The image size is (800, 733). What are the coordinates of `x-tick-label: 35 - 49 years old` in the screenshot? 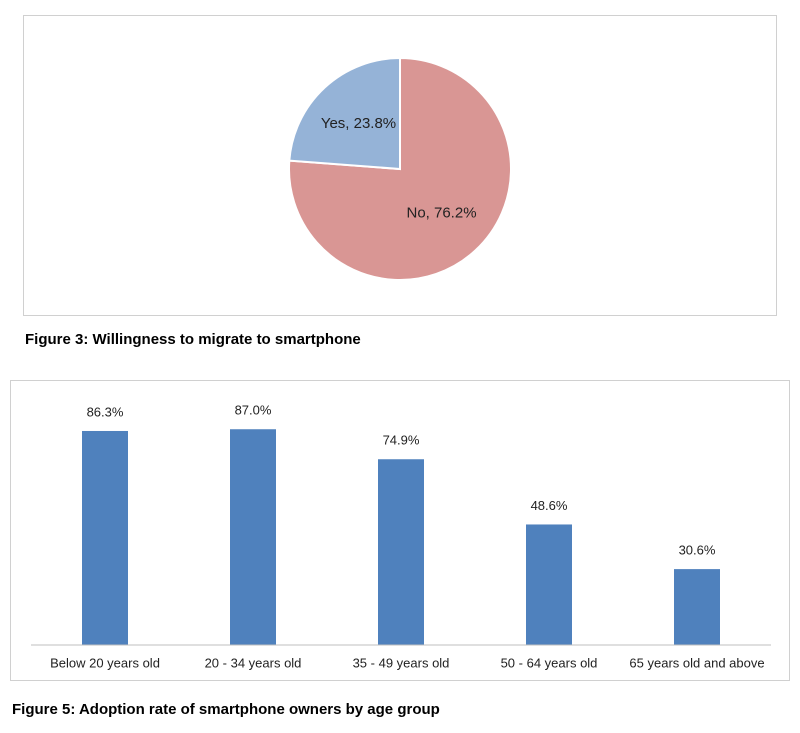 It's located at (401, 662).